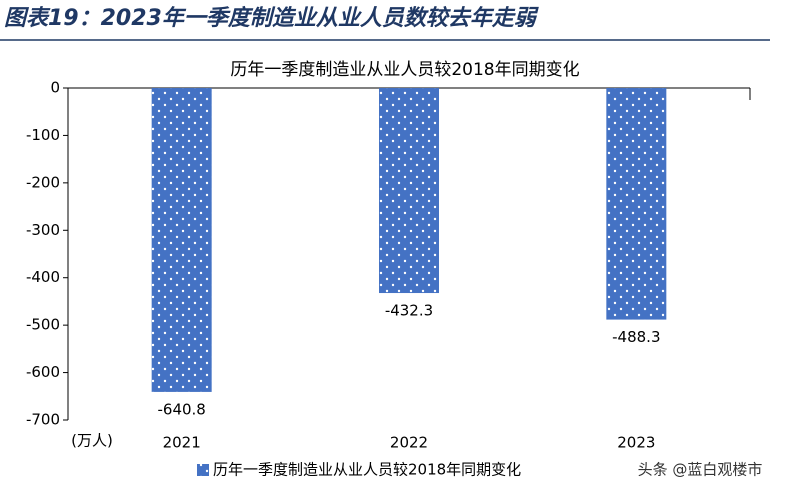 Image resolution: width=800 pixels, height=490 pixels. What do you see at coordinates (43, 277) in the screenshot?
I see `y-tick-label: -400` at bounding box center [43, 277].